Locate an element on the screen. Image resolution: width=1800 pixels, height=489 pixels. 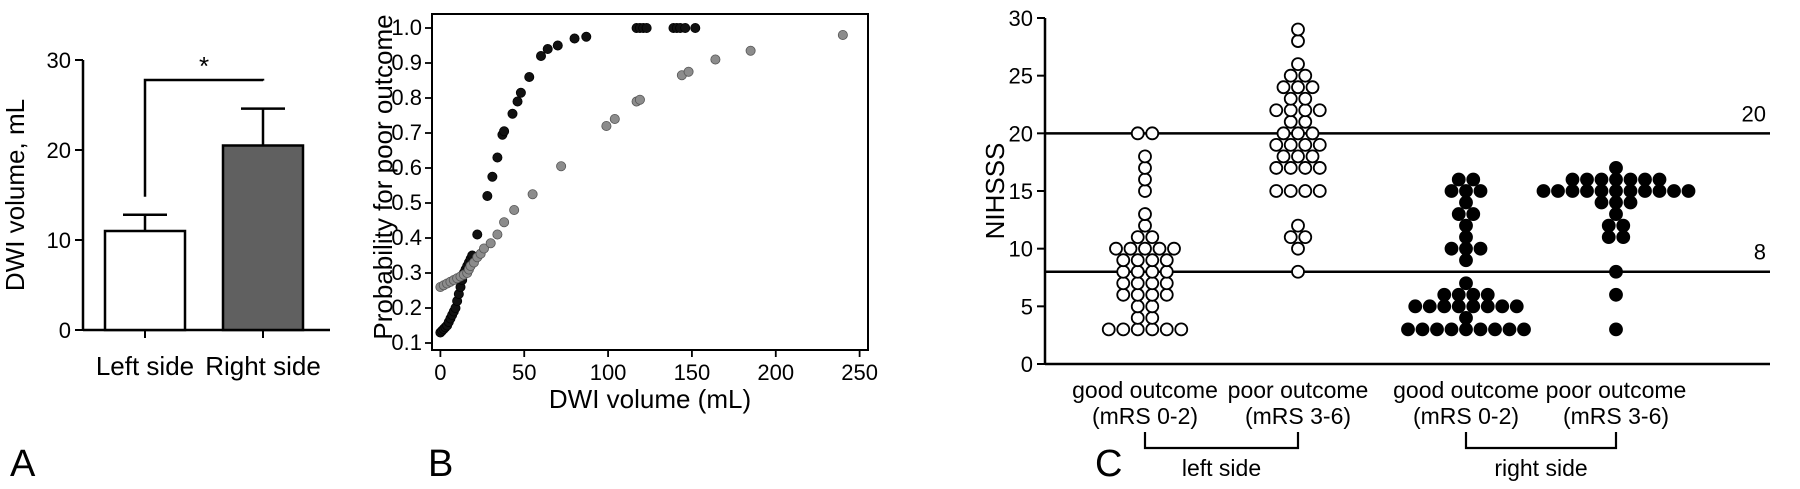
y-tick-label: 20 is located at coordinates (59, 150).